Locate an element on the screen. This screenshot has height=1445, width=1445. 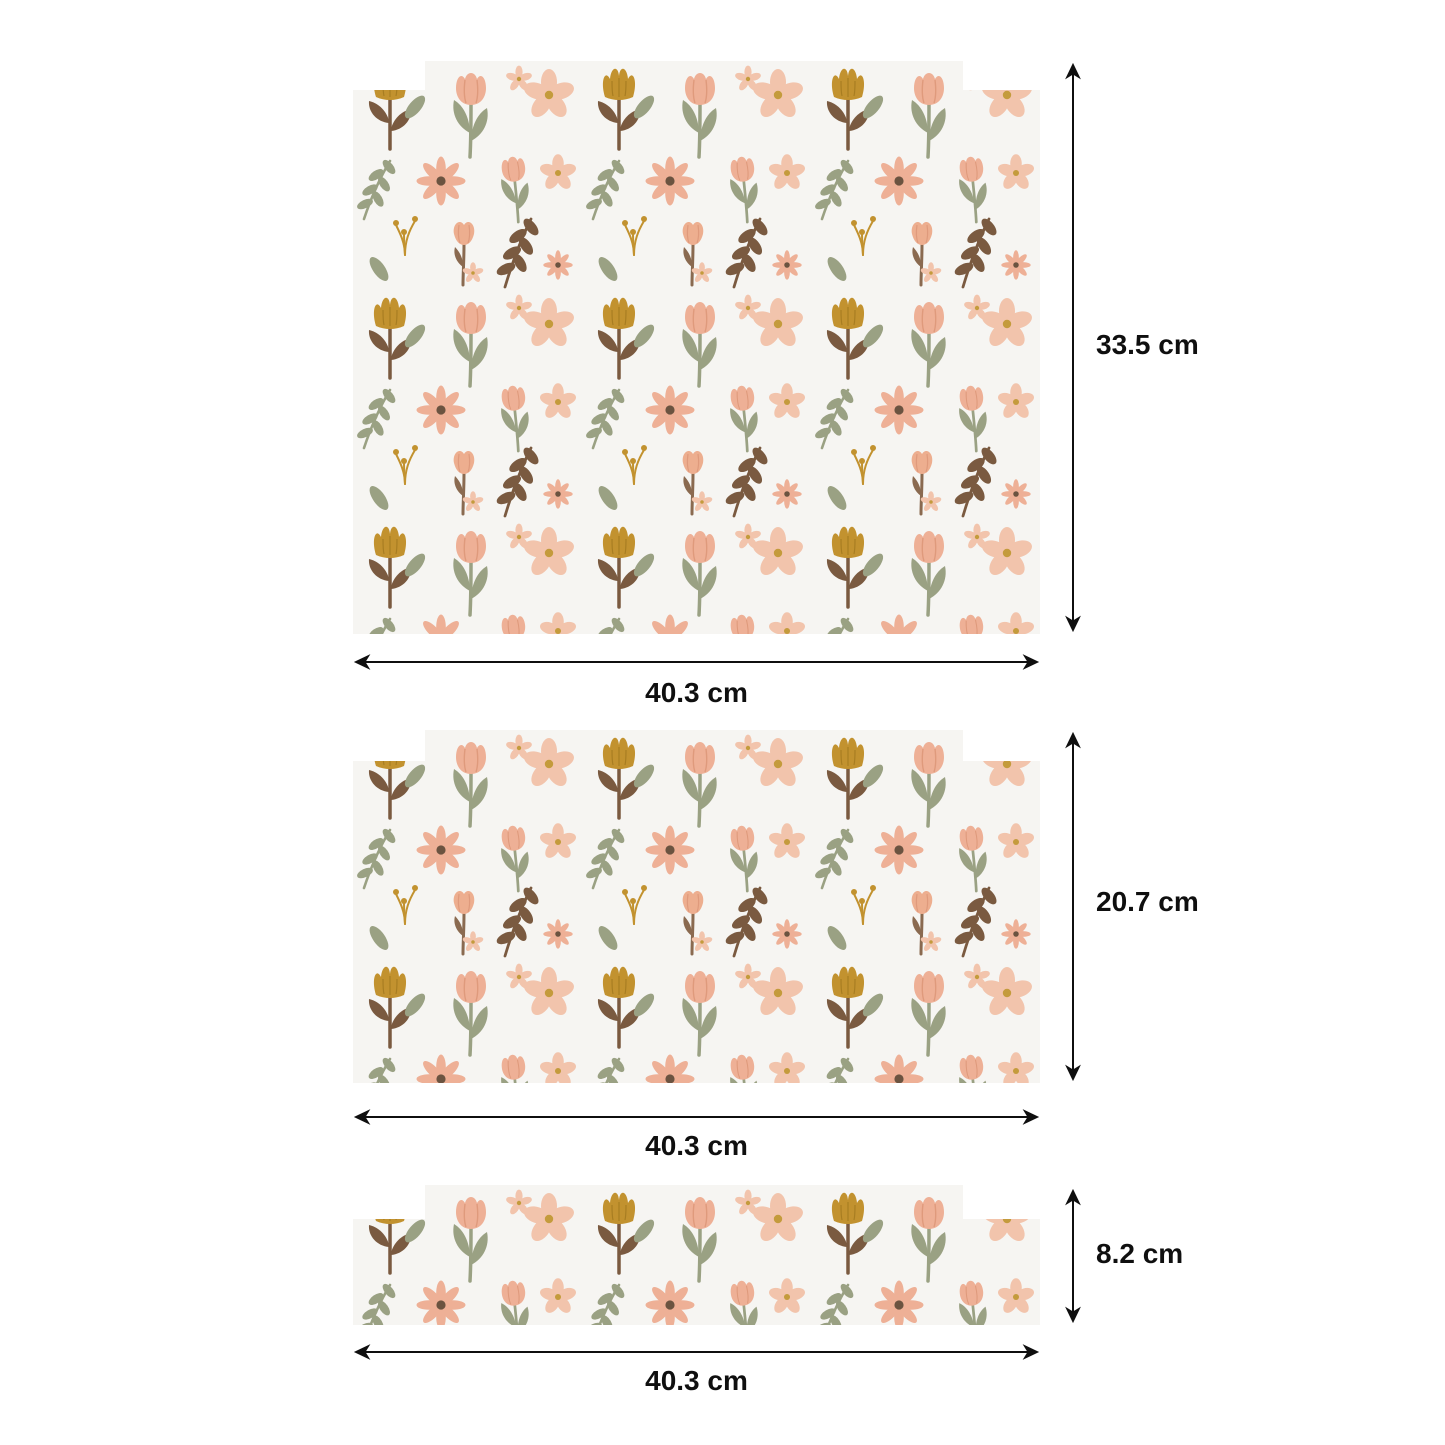
sheet-small is located at coordinates (696, 1255).